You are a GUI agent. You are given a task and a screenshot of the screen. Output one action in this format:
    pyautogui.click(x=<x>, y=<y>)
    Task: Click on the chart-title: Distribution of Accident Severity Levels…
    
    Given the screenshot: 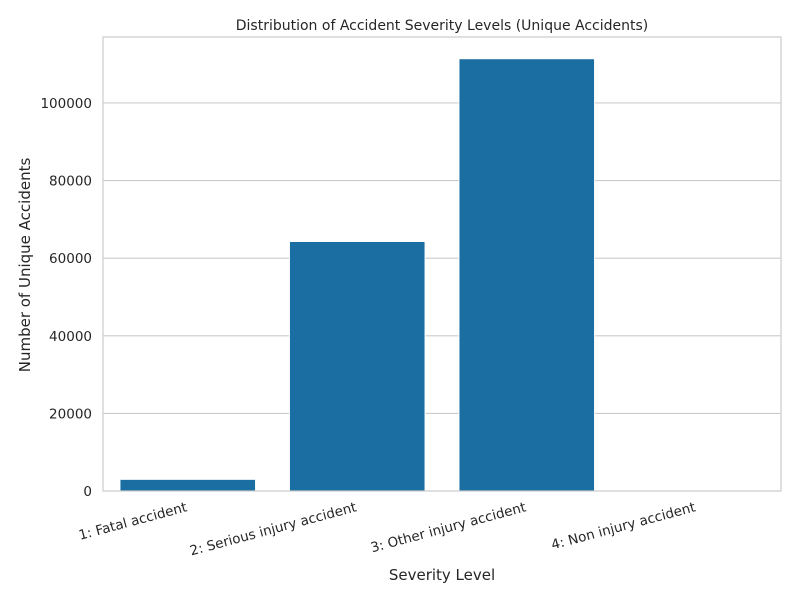 What is the action you would take?
    pyautogui.click(x=442, y=26)
    